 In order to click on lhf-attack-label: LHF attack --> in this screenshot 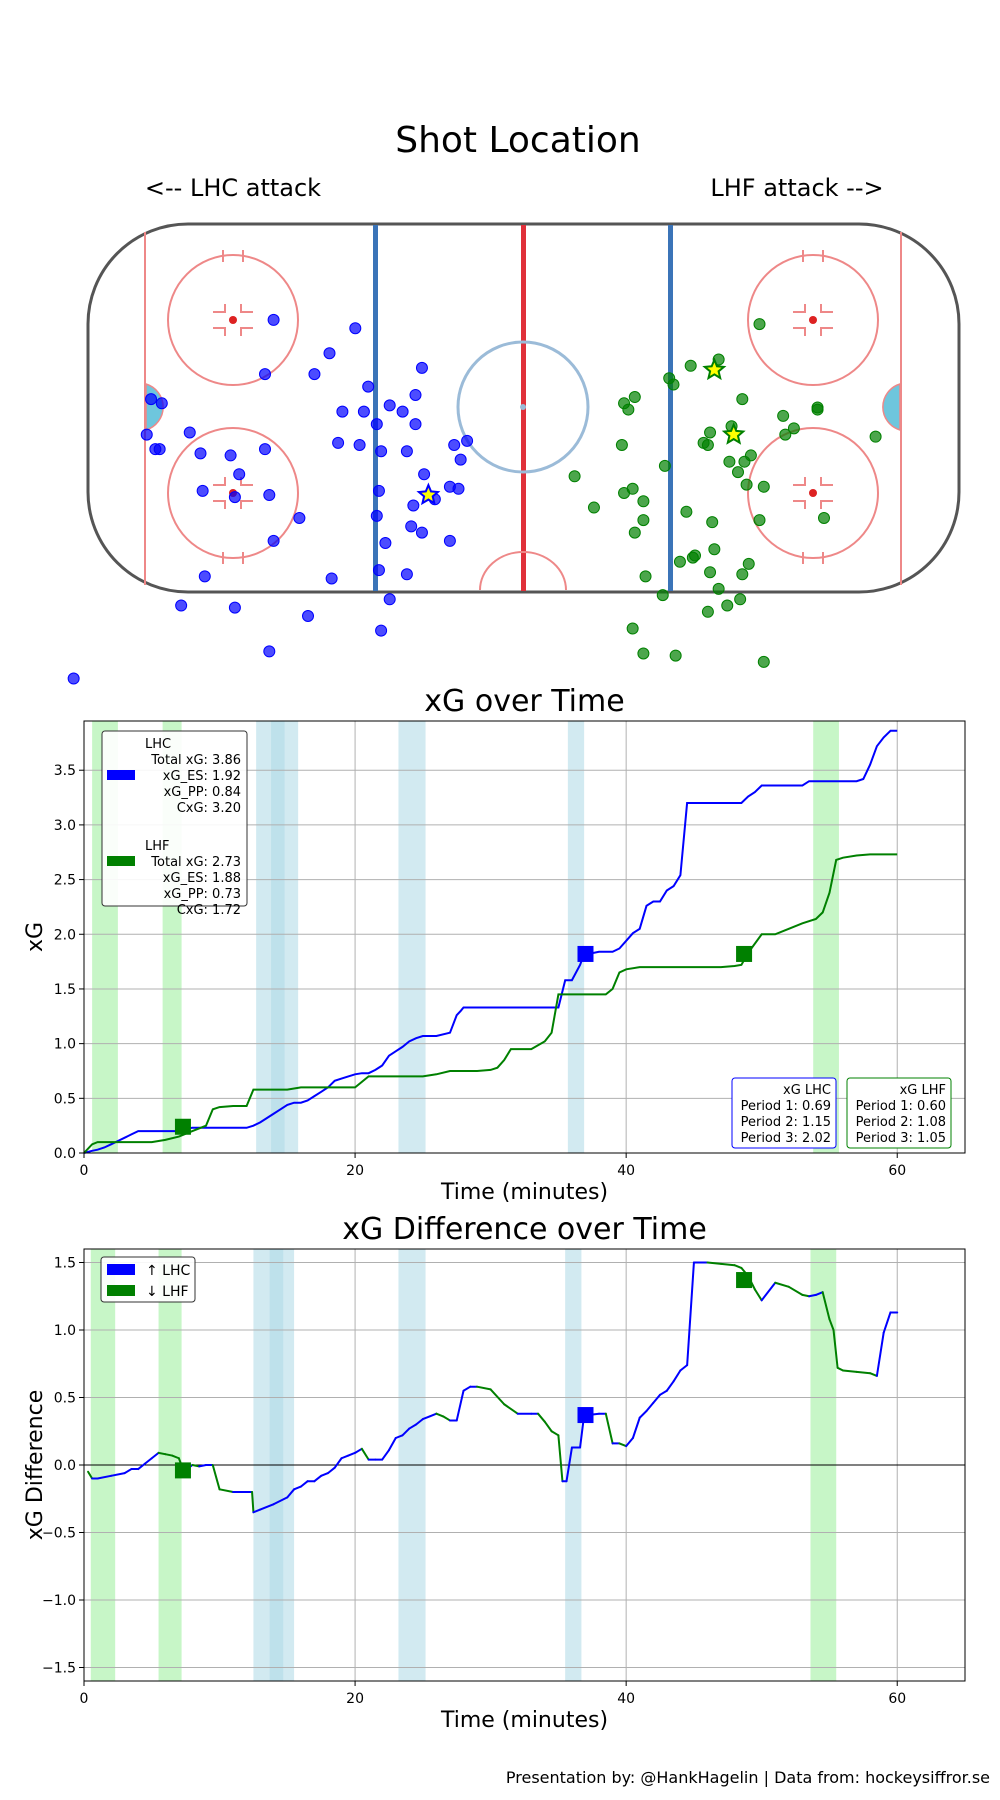, I will do `click(796, 188)`.